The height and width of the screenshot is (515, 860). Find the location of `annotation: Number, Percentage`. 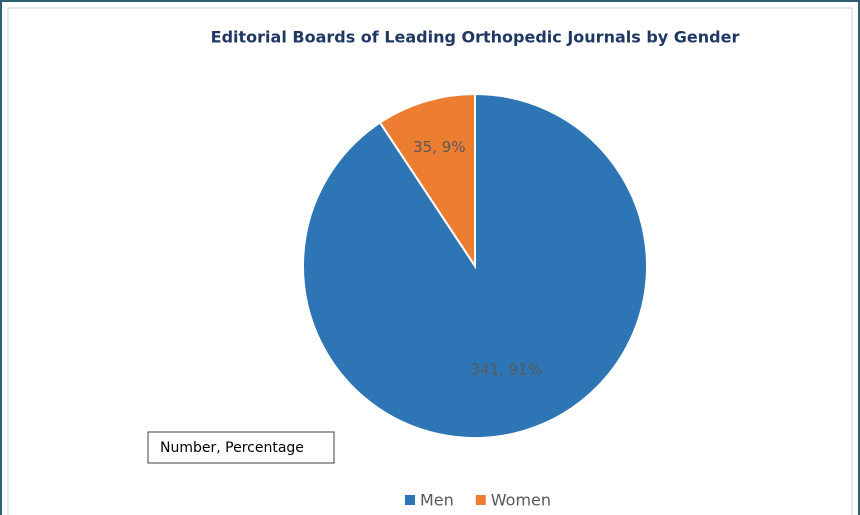

annotation: Number, Percentage is located at coordinates (232, 448).